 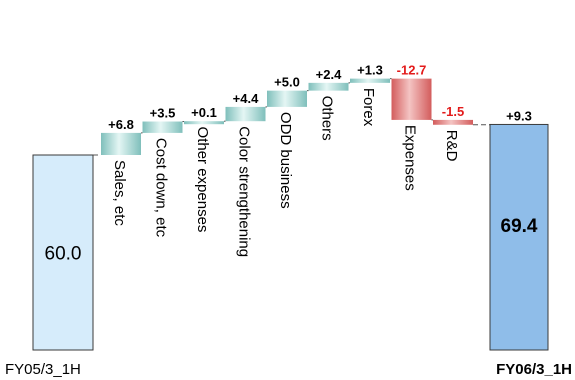 I want to click on value-label-other-expenses: +0.1, so click(x=204, y=112).